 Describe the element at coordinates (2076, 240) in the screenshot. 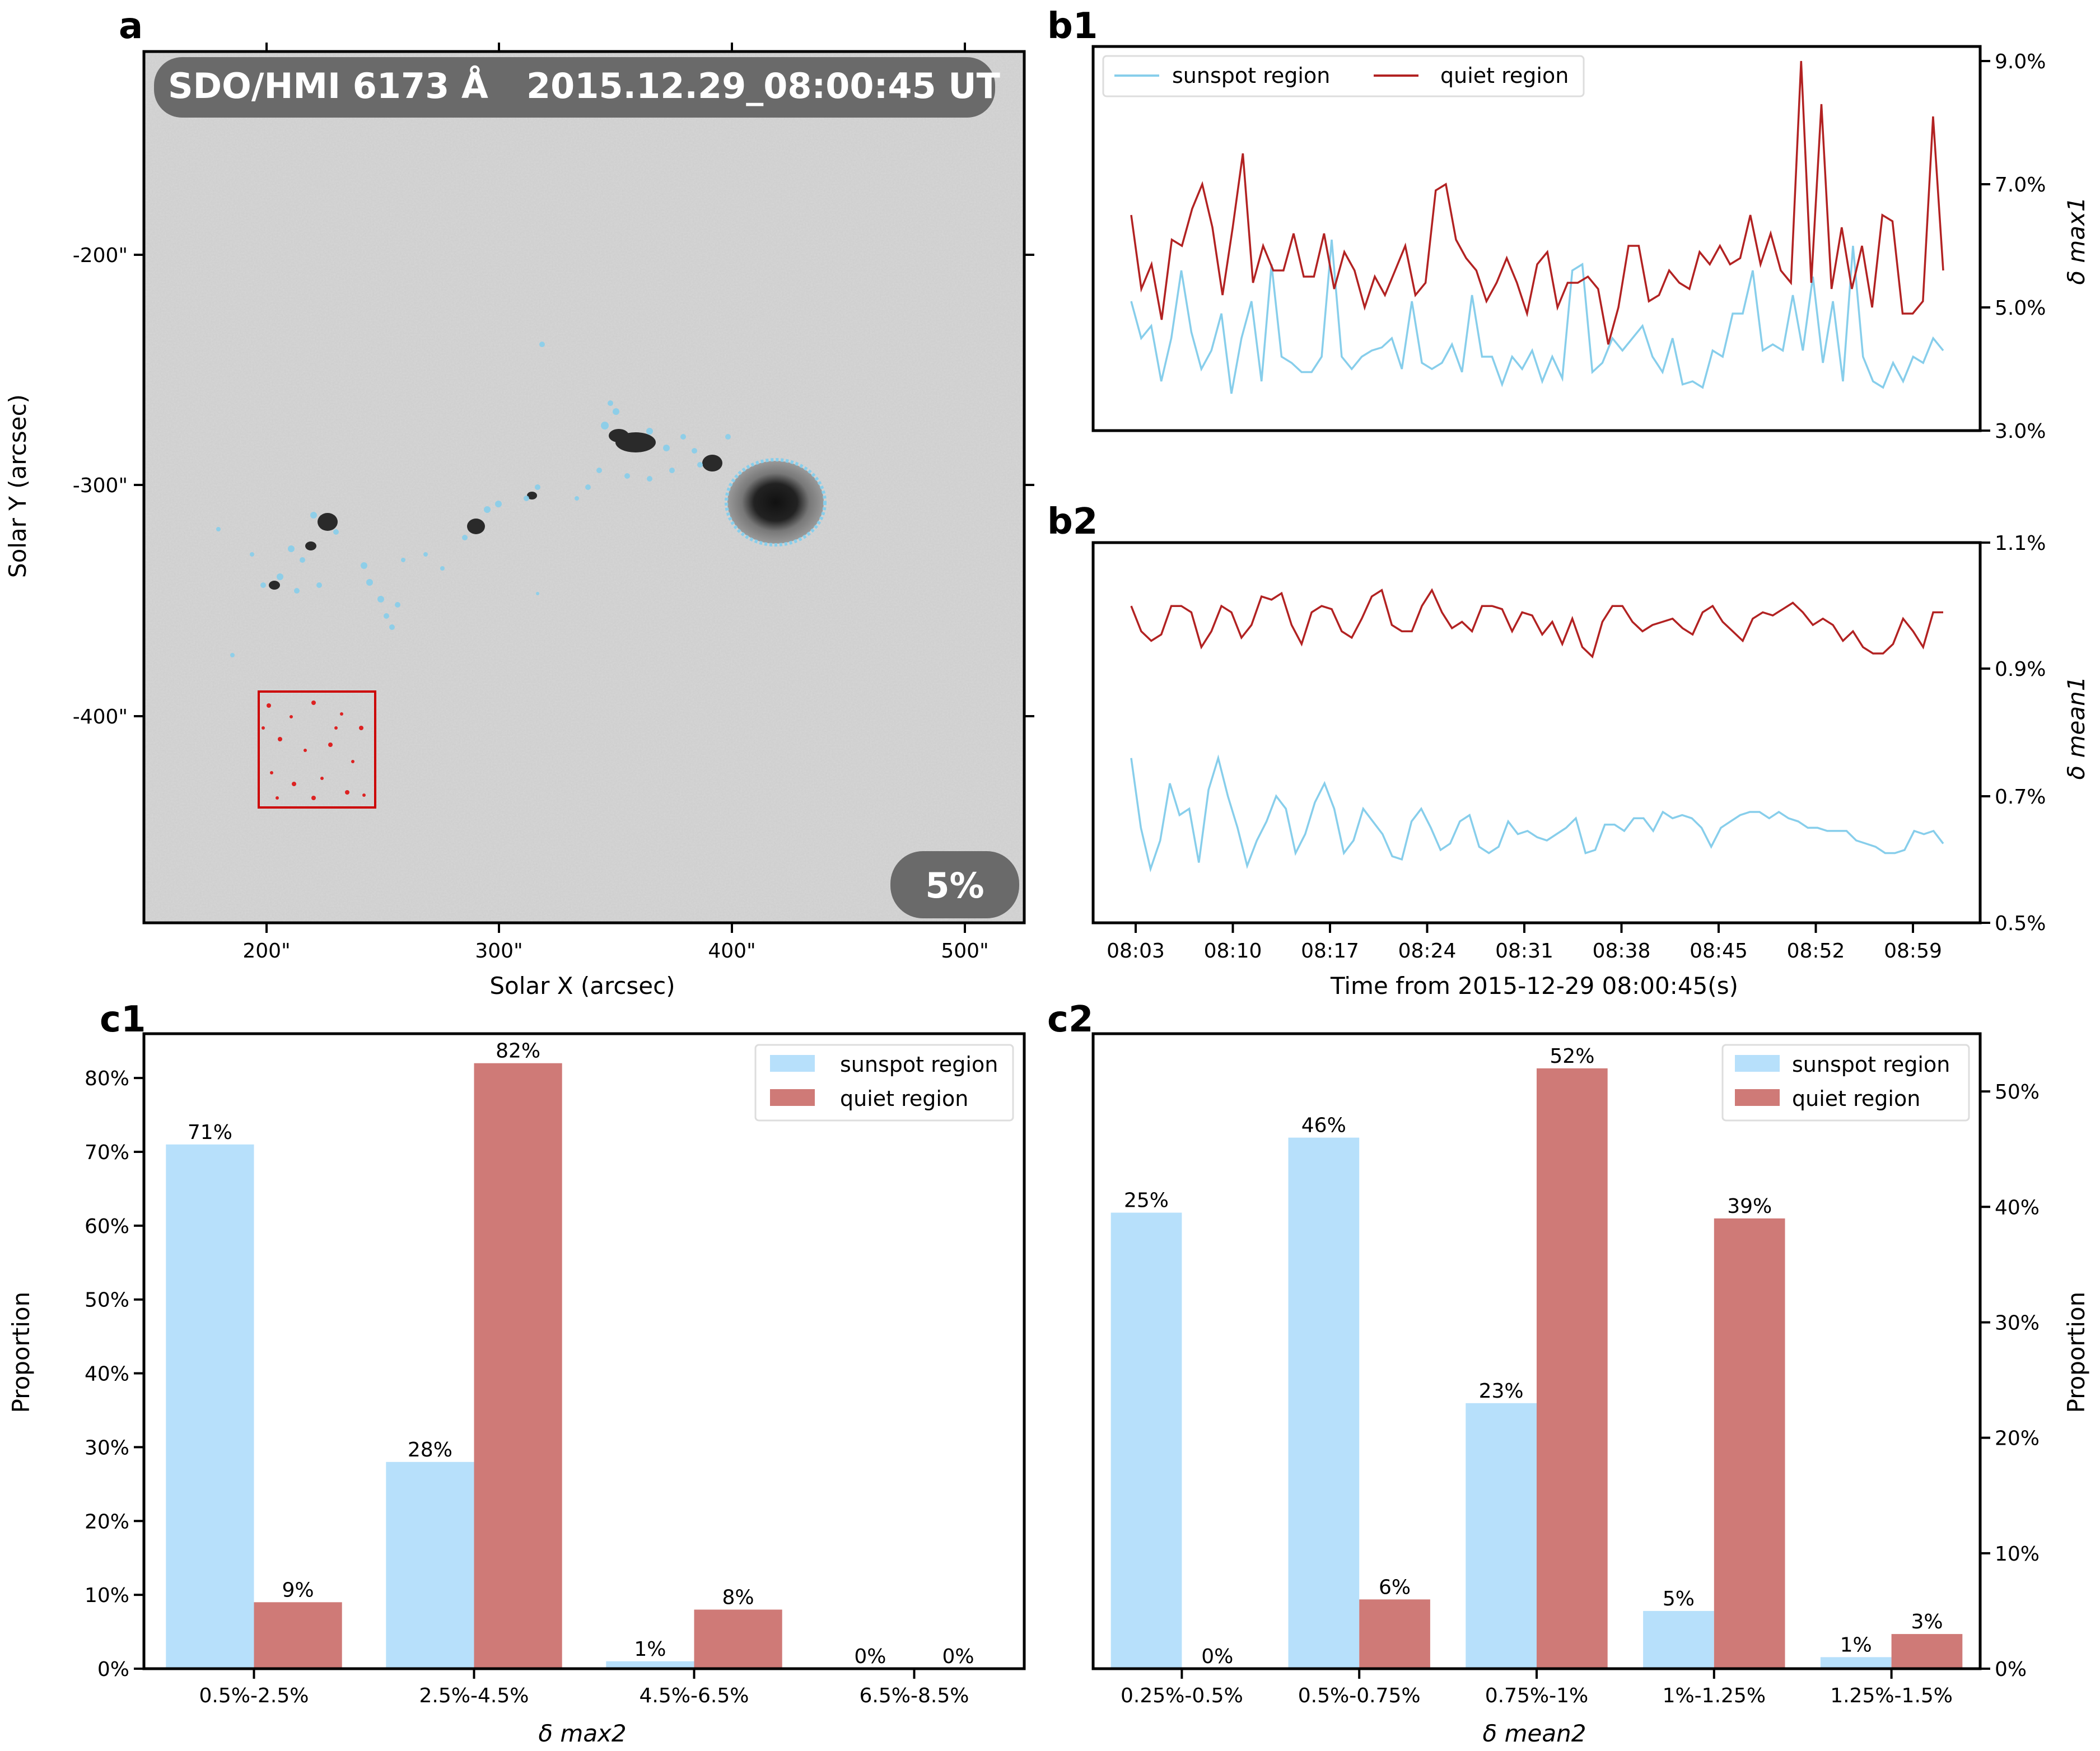

I see `b1-y-label: δ max1` at that location.